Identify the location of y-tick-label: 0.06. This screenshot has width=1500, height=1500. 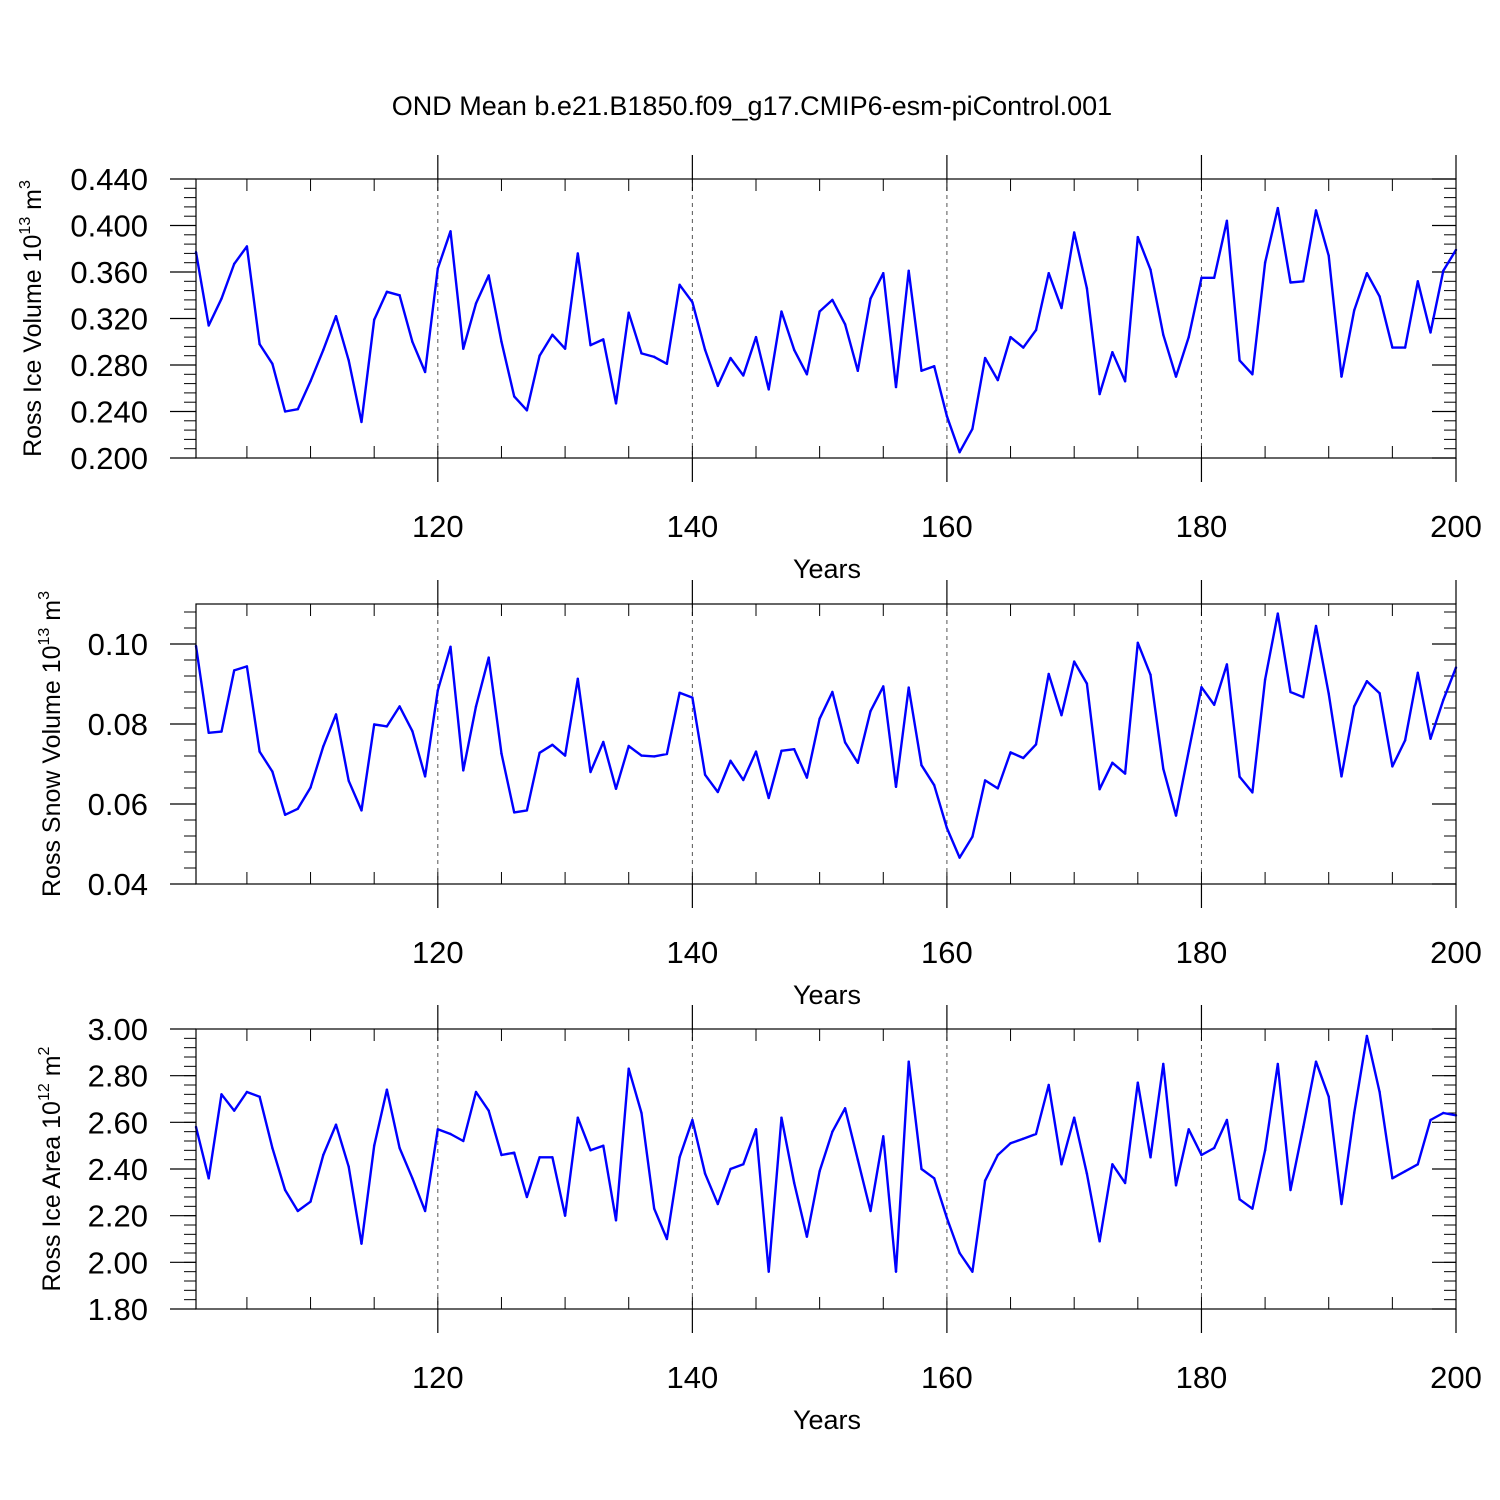
(118, 804).